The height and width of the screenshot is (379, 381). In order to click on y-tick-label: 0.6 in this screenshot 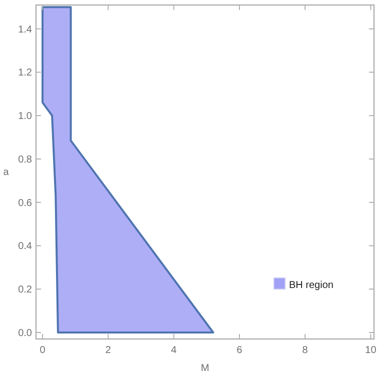, I will do `click(25, 203)`.